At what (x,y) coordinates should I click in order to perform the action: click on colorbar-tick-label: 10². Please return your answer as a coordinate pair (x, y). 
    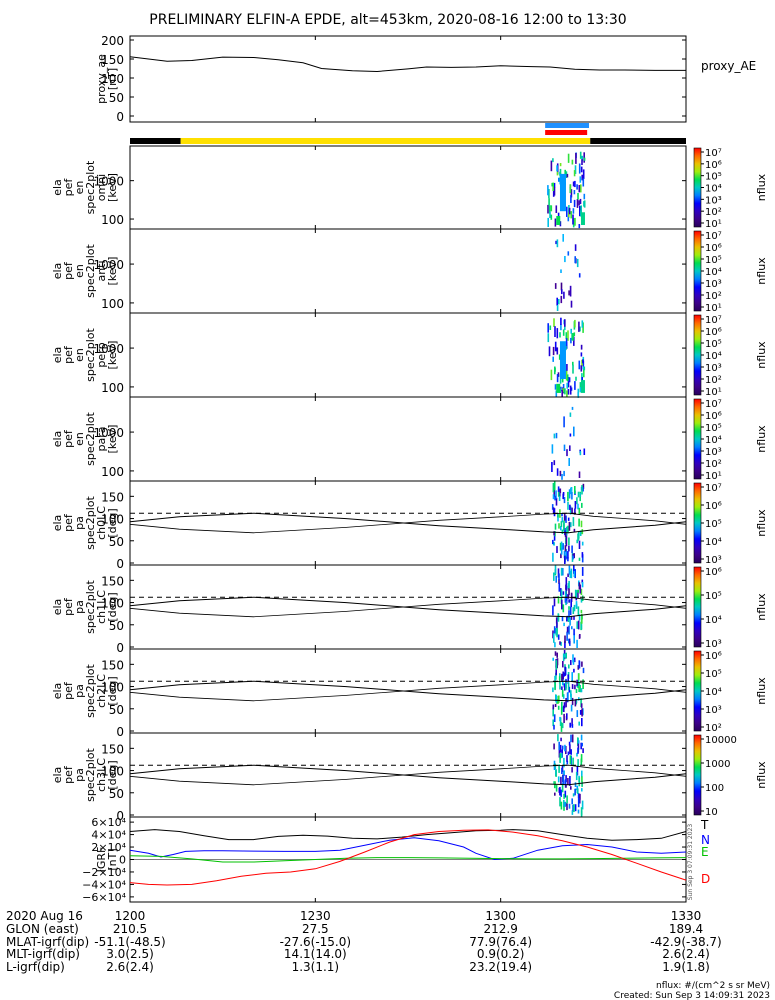
    Looking at the image, I should click on (713, 296).